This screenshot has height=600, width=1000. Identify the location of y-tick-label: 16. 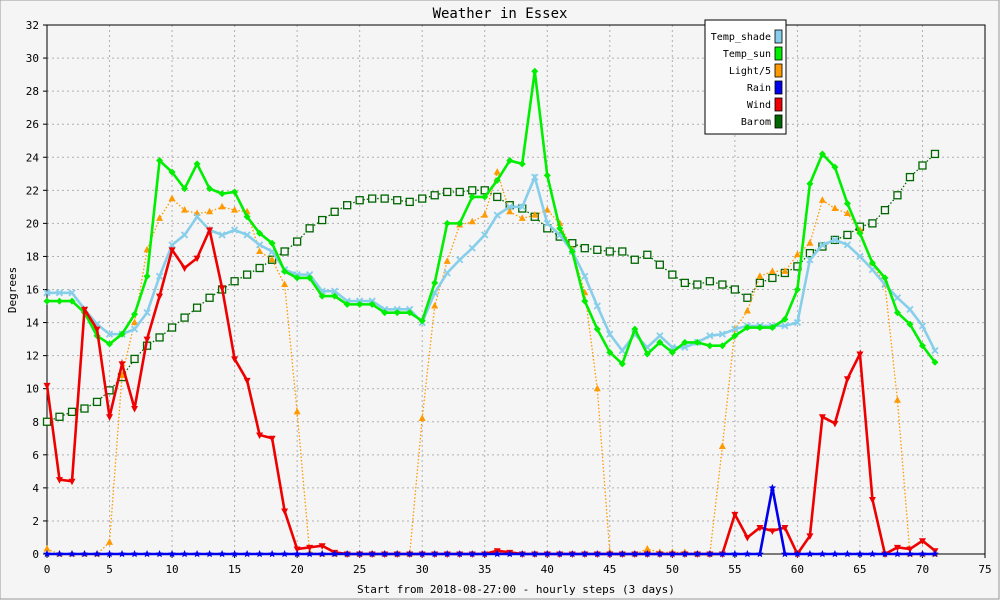
(32, 290).